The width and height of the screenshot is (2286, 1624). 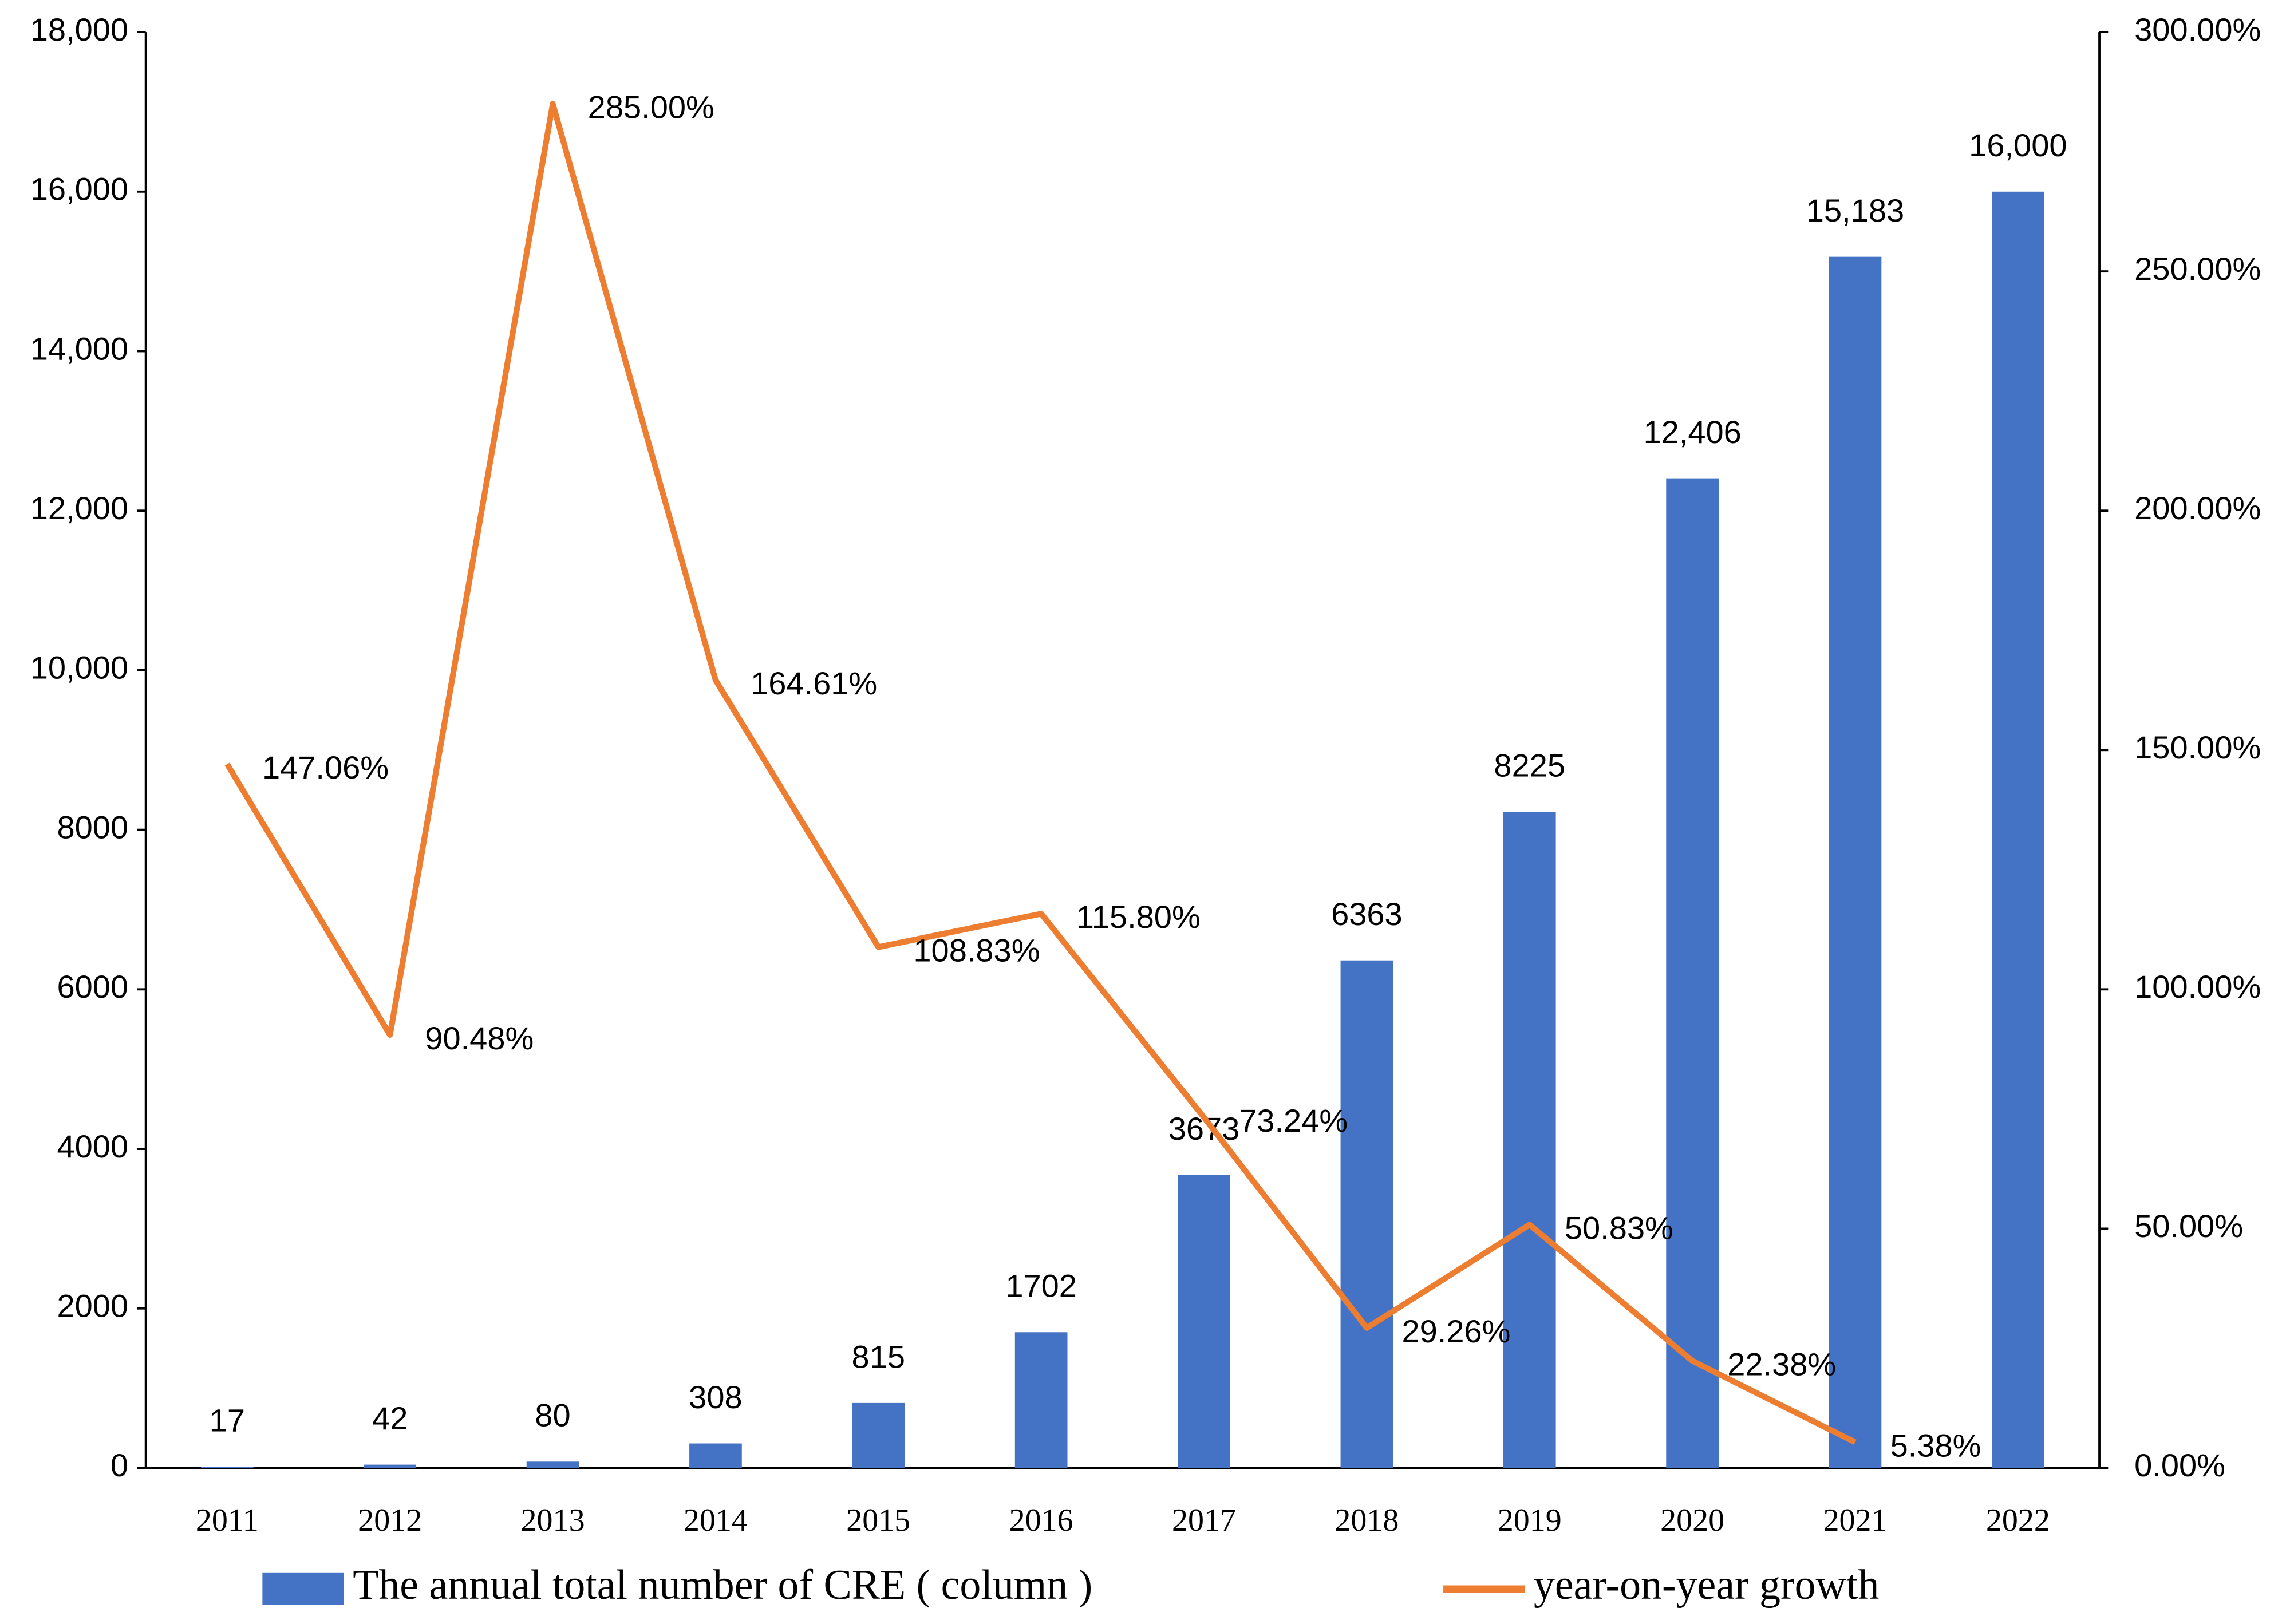 What do you see at coordinates (716, 1397) in the screenshot?
I see `bar-value-label: 308` at bounding box center [716, 1397].